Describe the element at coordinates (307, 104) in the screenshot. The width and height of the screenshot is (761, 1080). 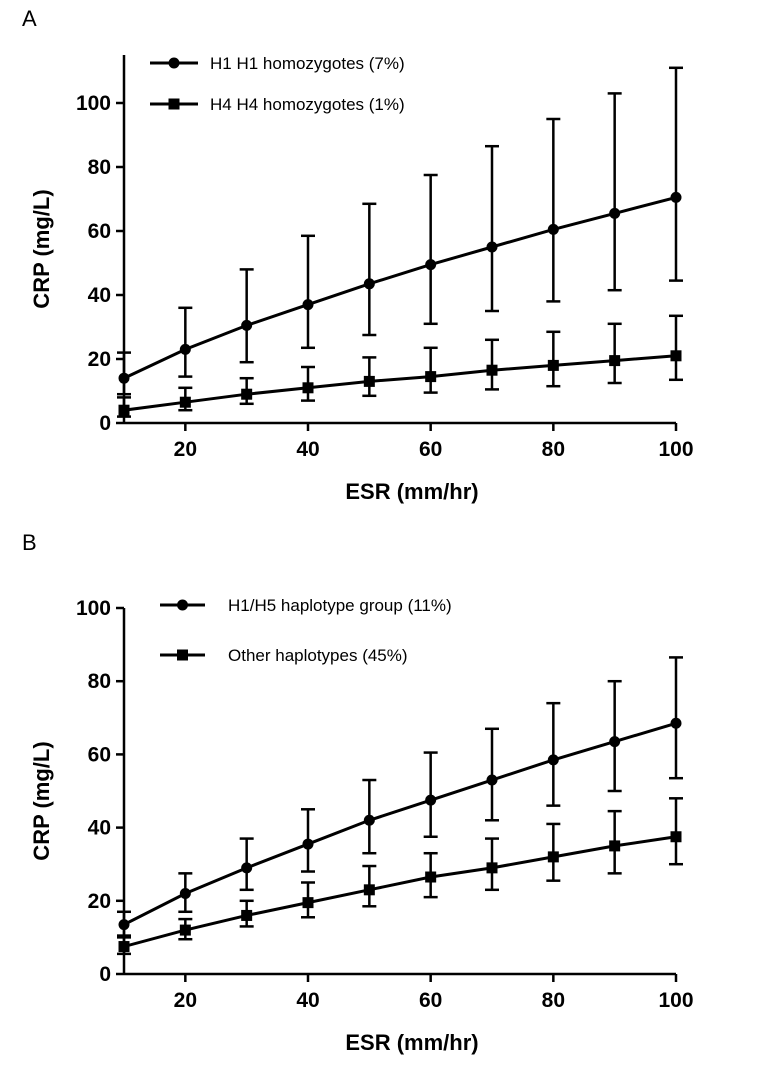
I see `legend-label: H4 H4 homozygotes (1%)` at that location.